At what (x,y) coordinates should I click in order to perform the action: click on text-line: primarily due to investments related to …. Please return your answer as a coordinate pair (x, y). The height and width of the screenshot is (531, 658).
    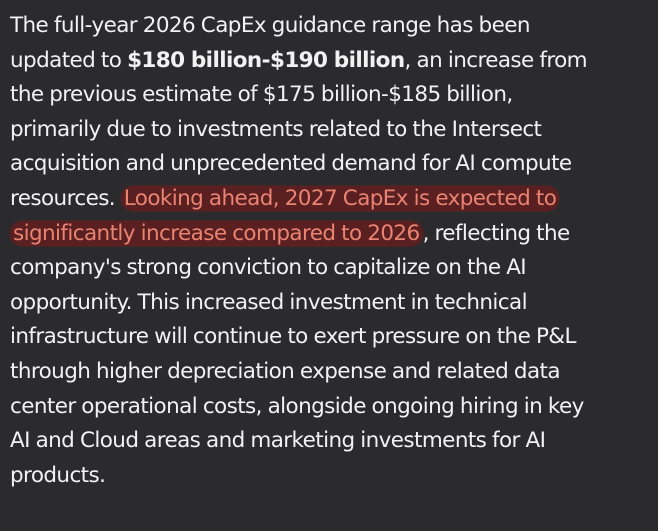
    Looking at the image, I should click on (330, 130).